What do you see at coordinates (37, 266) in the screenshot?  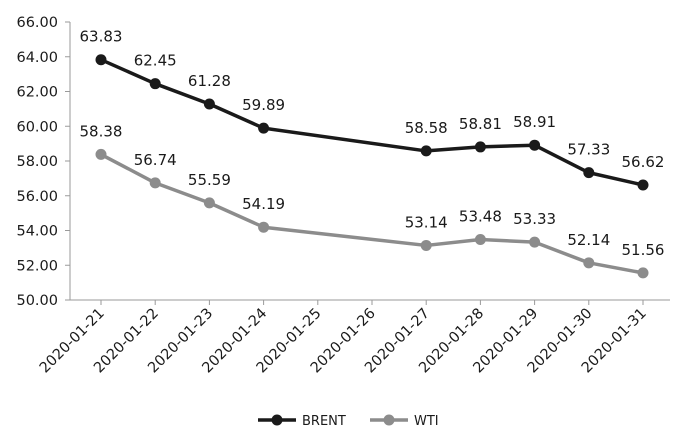 I see `y-tick-label: 52.00` at bounding box center [37, 266].